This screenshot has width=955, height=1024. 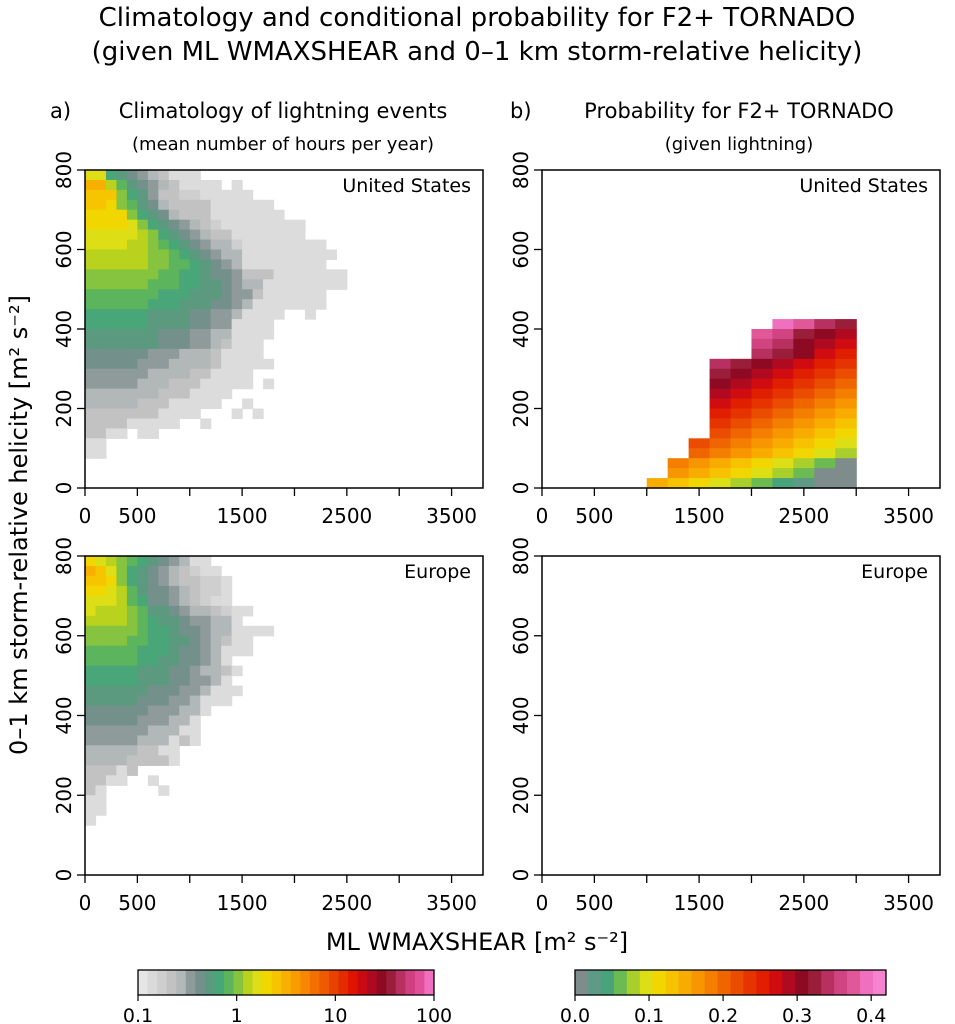 I want to click on x-tick-label: 500, so click(x=137, y=516).